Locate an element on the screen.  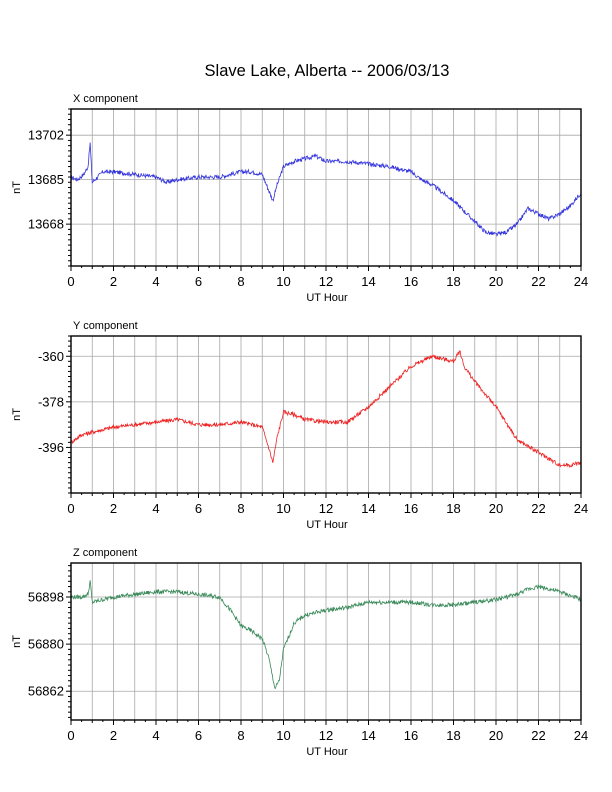
y-axis-label-y: nT is located at coordinates (17, 414).